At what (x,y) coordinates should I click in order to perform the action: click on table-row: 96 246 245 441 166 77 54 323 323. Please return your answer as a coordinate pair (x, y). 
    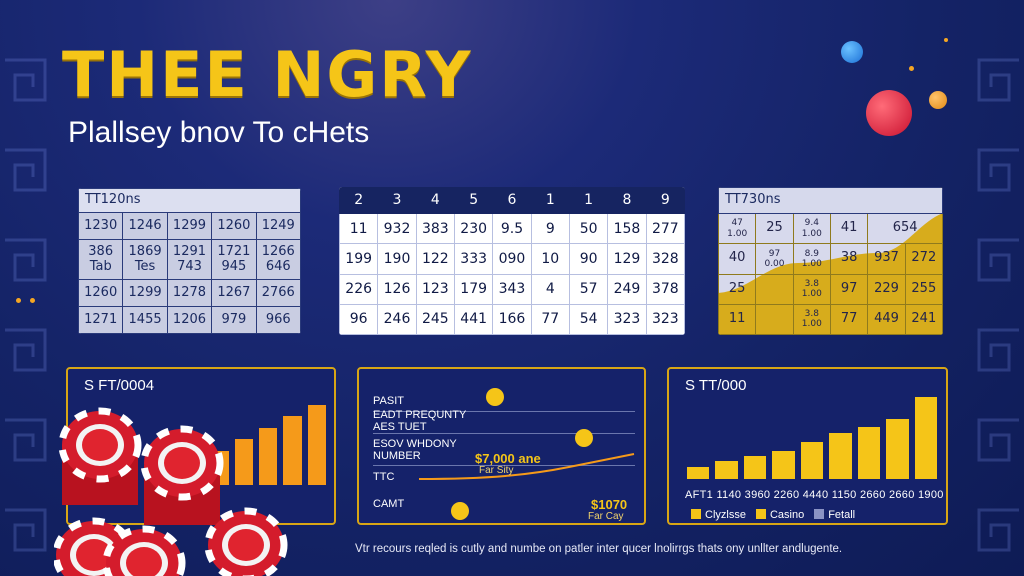
    Looking at the image, I should click on (512, 319).